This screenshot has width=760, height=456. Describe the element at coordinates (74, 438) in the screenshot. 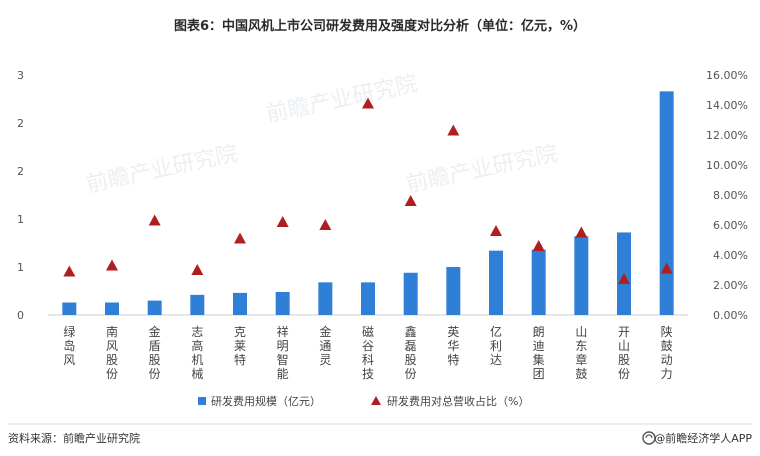

I see `footer-source: 资料来源：前瞻产业研究院` at that location.